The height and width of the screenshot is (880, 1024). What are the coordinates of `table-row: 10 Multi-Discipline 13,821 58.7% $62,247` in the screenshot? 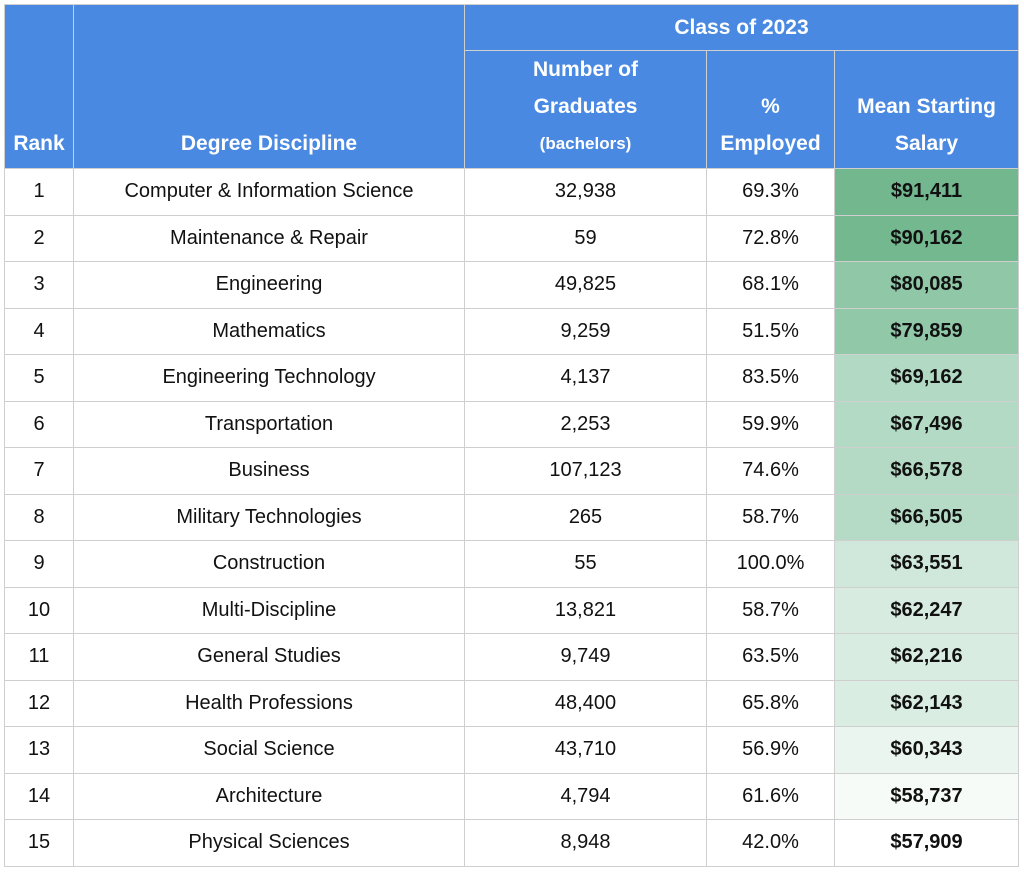 It's located at (512, 610).